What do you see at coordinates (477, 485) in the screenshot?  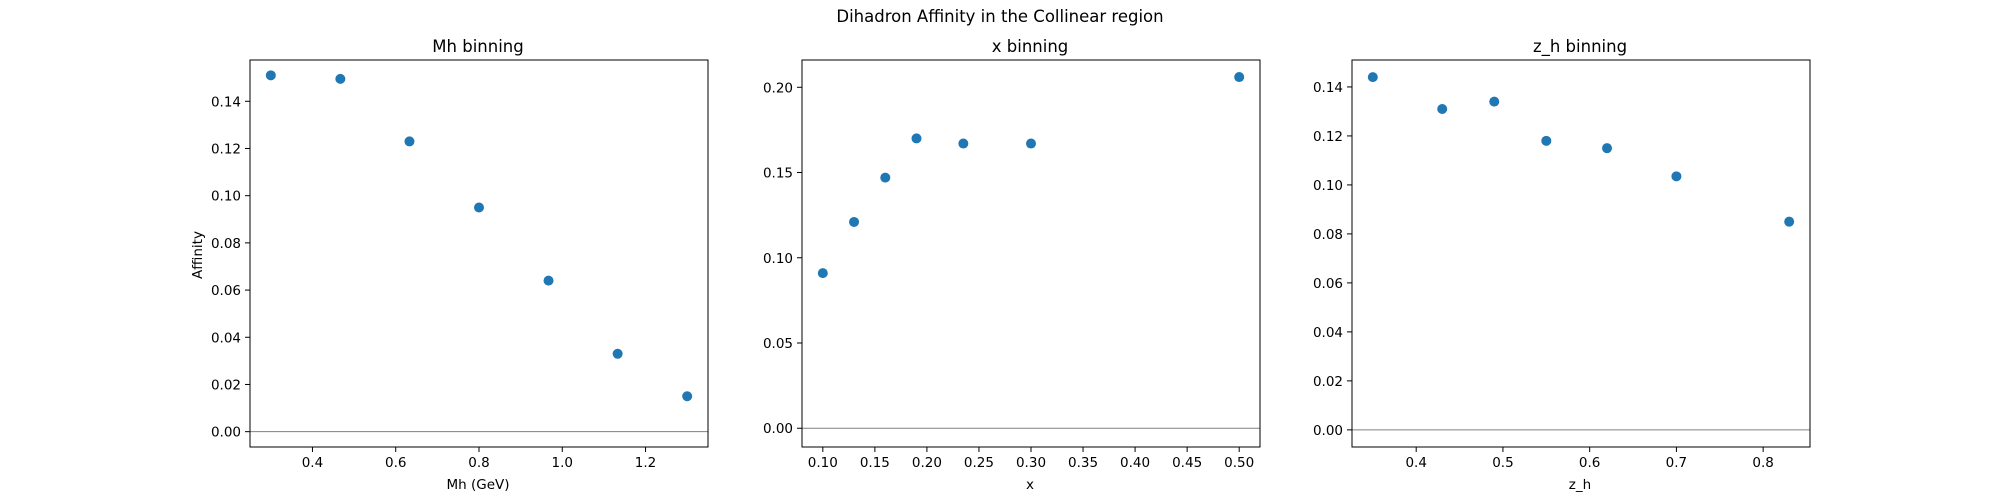 I see `x-axis-label: Mh (GeV)` at bounding box center [477, 485].